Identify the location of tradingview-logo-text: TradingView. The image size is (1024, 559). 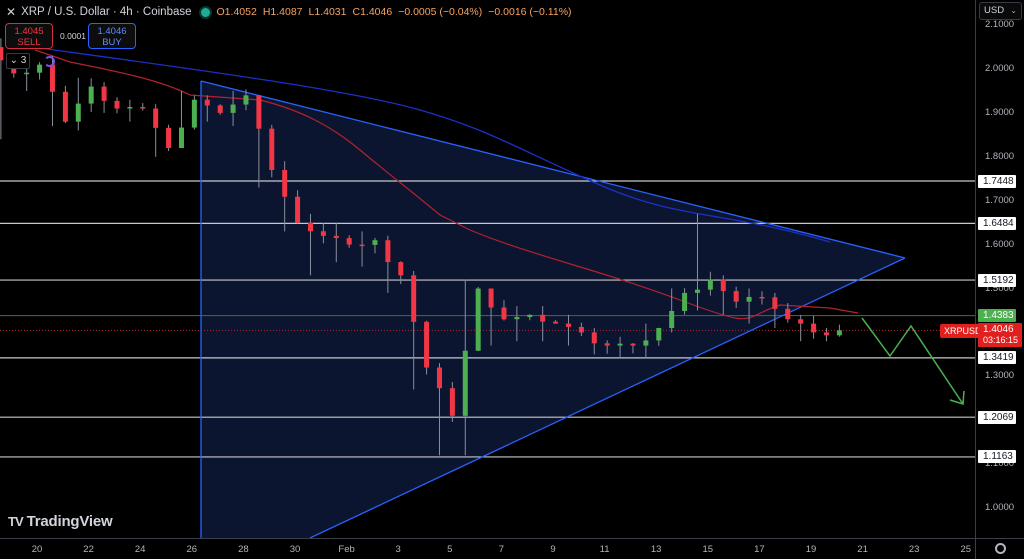
(69, 521).